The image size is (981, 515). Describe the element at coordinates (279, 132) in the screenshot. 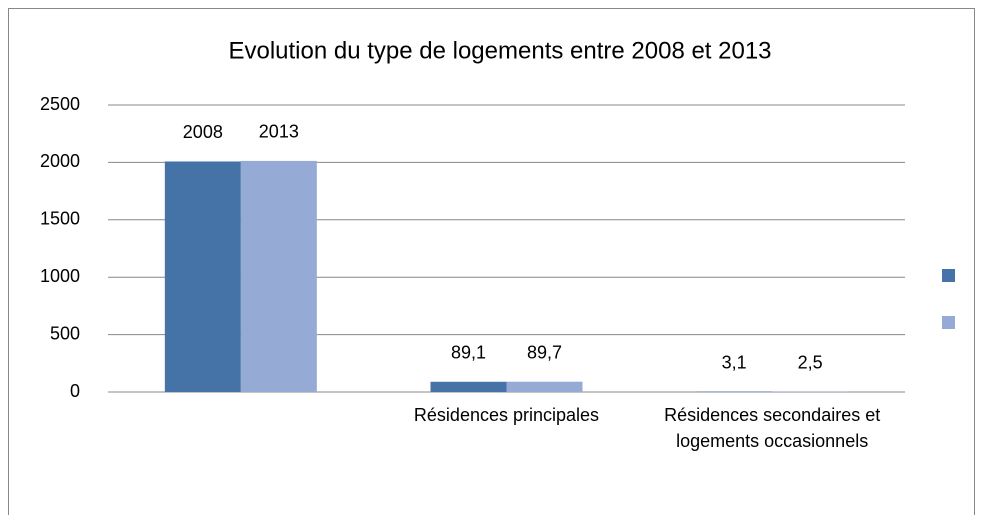

I see `value-label: 2013` at that location.